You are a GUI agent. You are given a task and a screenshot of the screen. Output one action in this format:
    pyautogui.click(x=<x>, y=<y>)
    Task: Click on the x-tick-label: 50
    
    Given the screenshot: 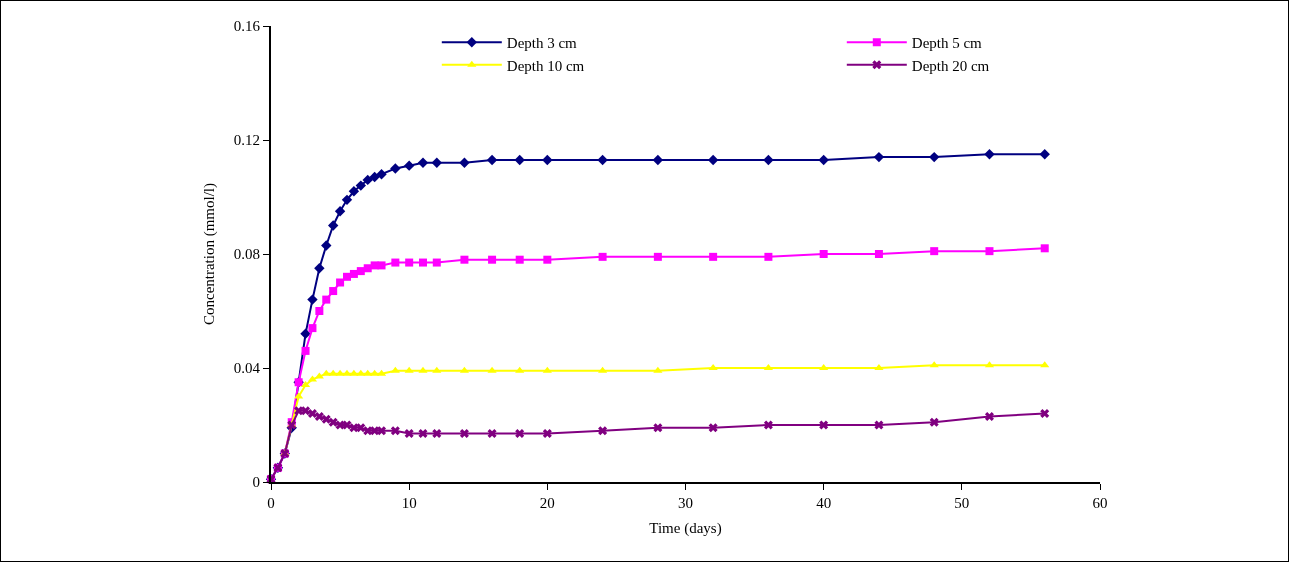 What is the action you would take?
    pyautogui.click(x=962, y=503)
    